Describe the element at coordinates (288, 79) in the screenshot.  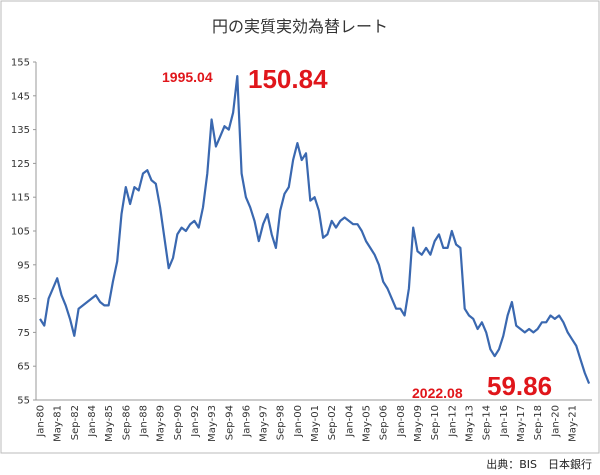
I see `annotation: 150.84` at that location.